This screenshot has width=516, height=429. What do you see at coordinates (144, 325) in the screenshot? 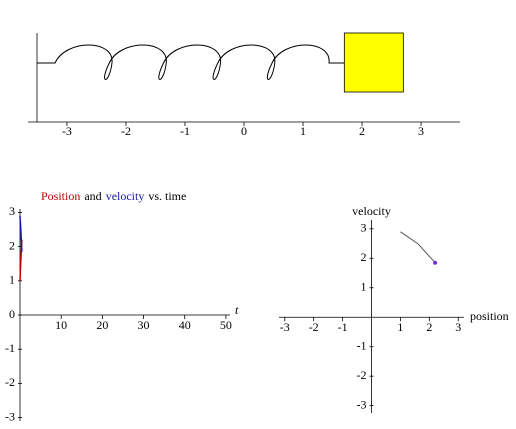
I see `x-tick-label: 30` at bounding box center [144, 325].